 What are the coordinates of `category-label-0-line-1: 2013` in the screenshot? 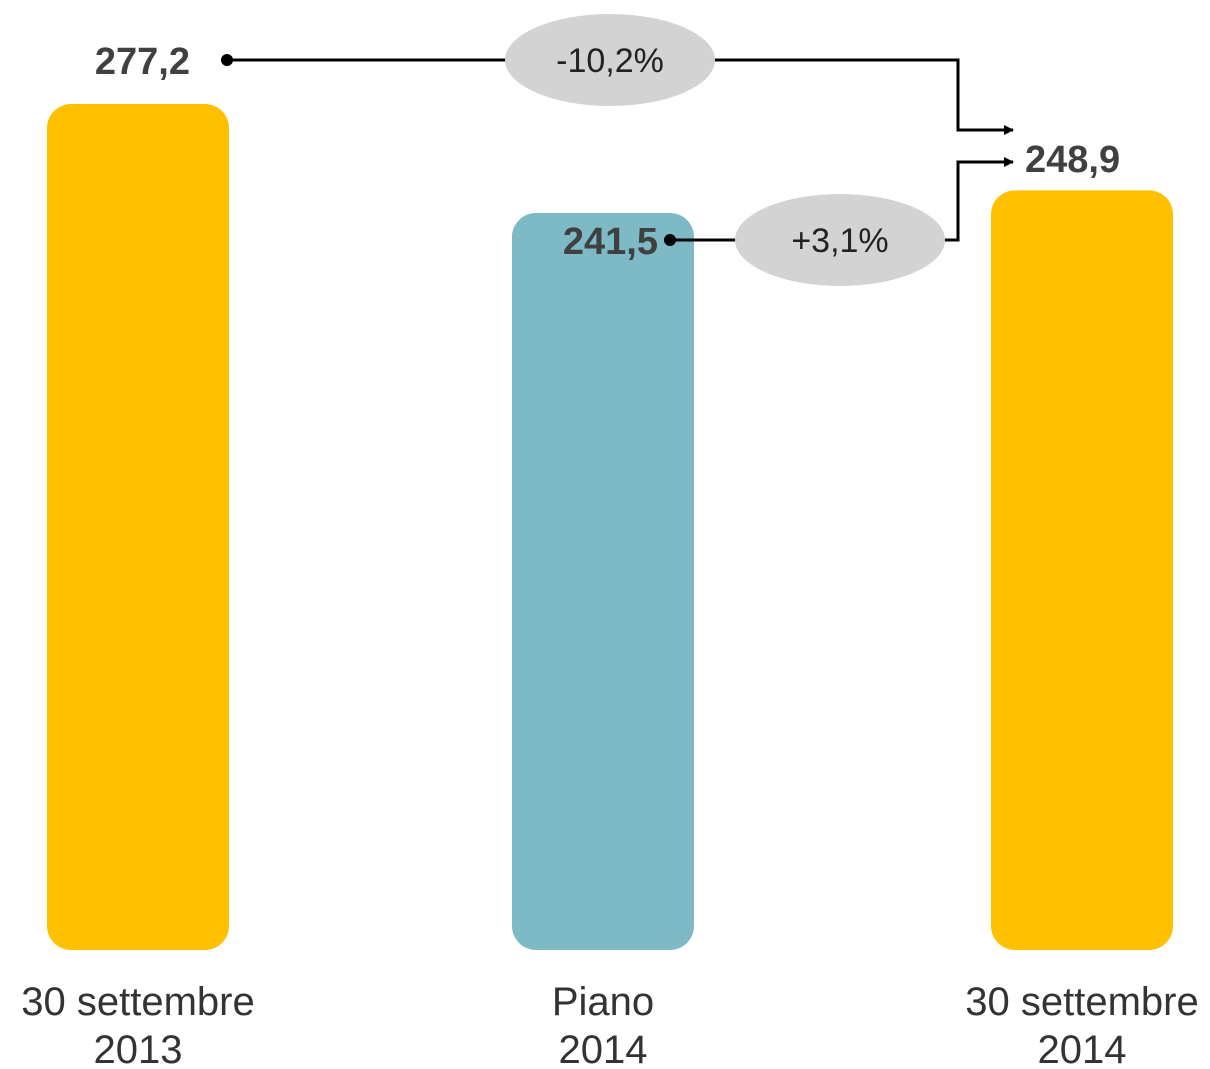 It's located at (138, 1048).